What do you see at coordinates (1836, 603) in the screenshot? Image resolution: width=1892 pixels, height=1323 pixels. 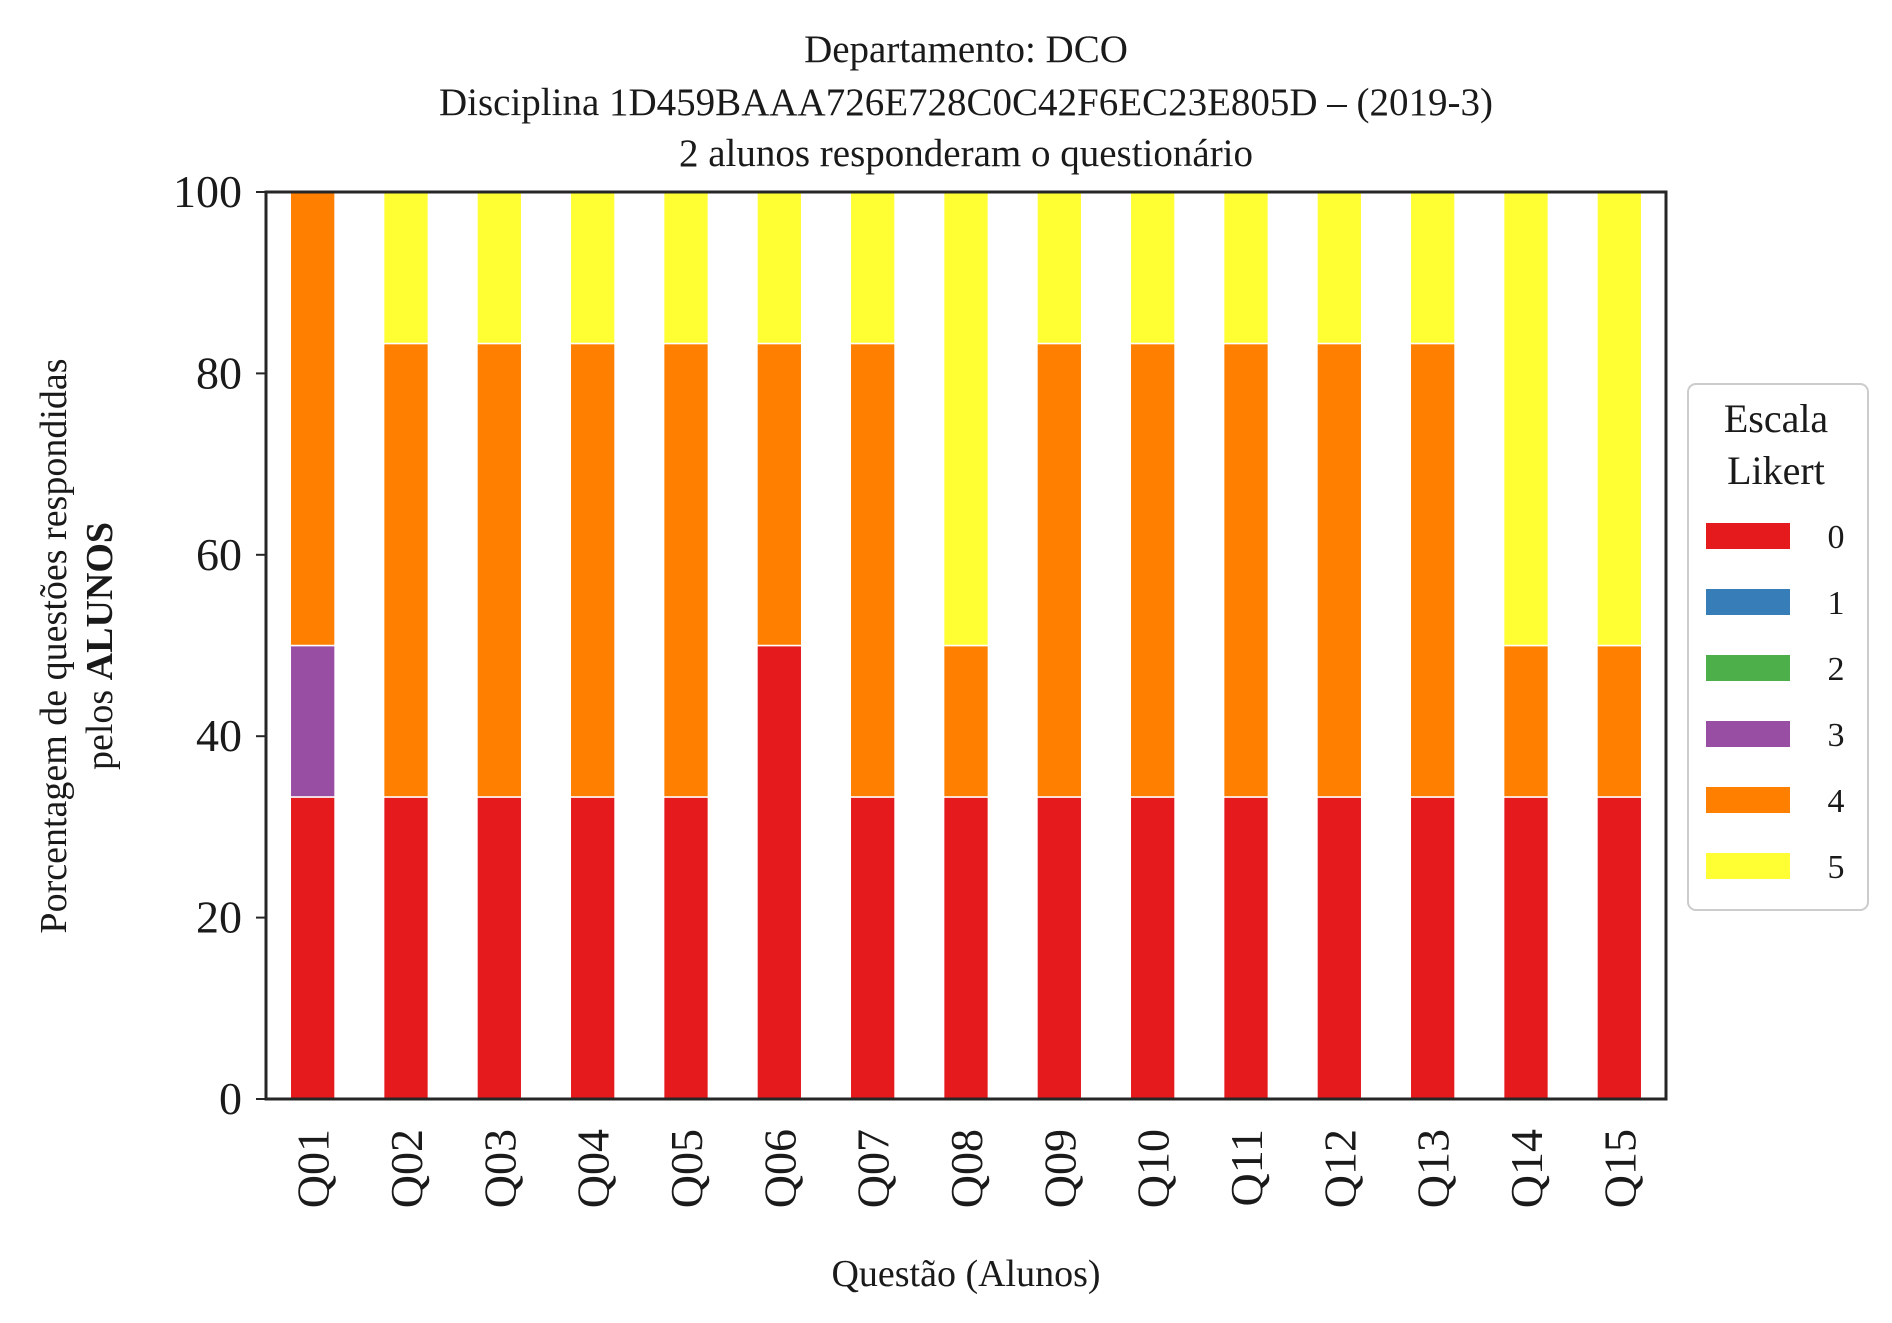 I see `legend-label-1: 1` at bounding box center [1836, 603].